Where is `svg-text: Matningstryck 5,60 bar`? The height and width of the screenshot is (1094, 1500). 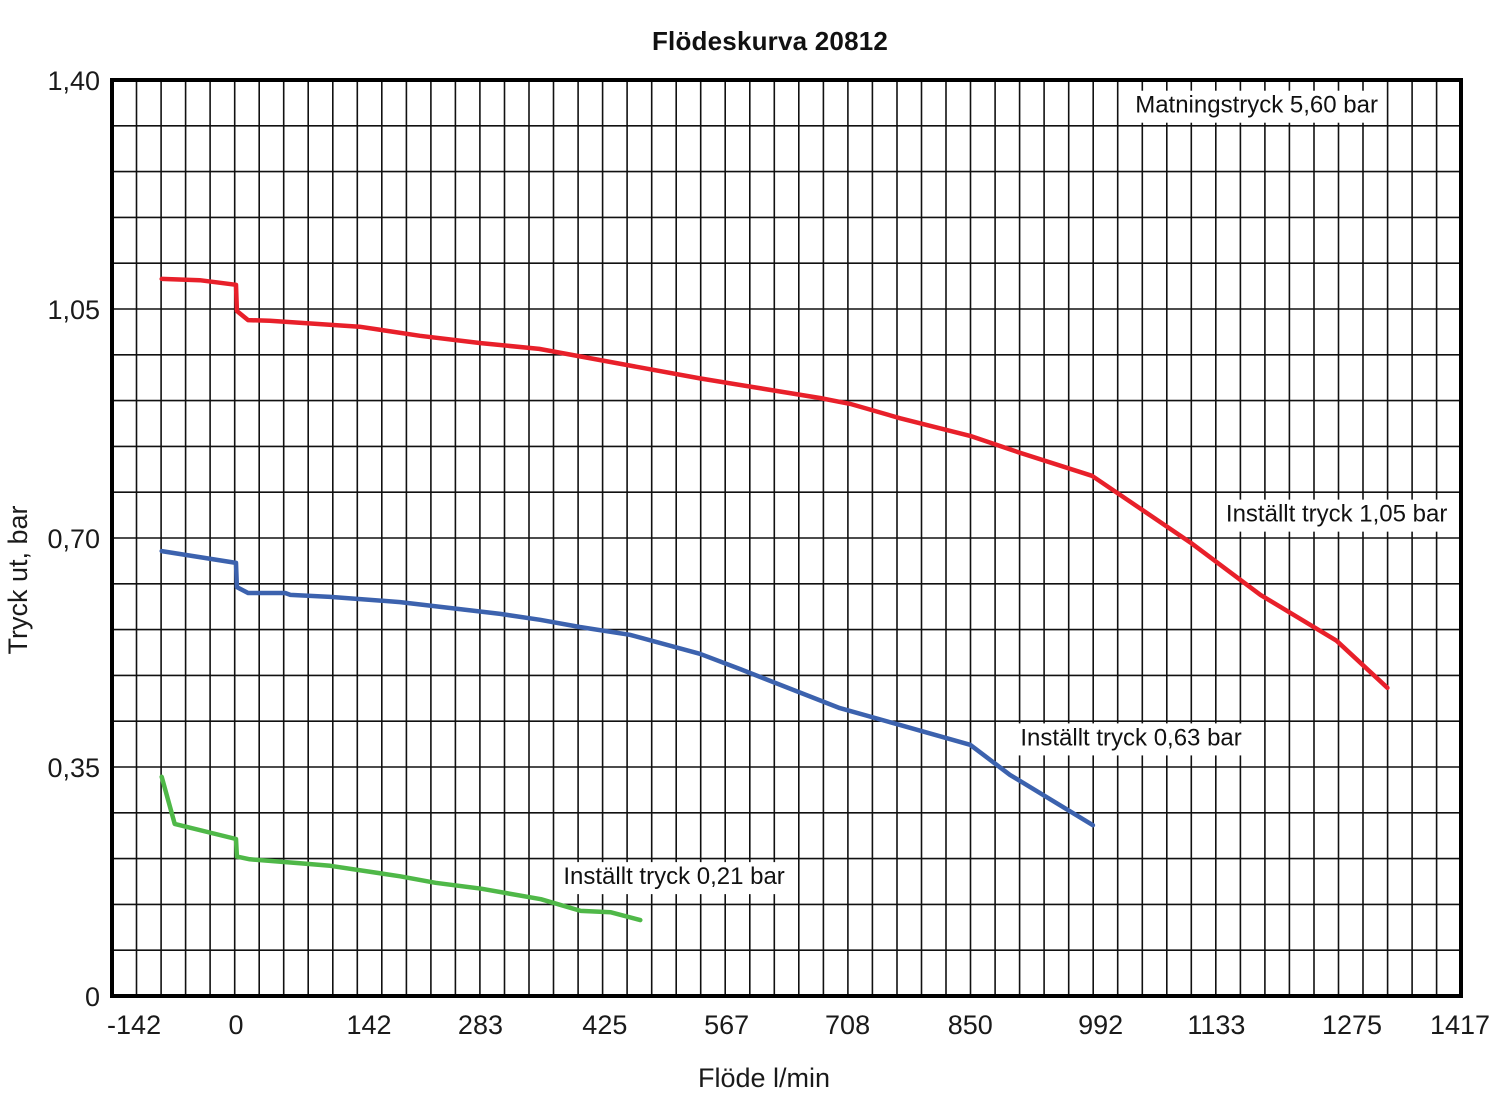
svg-text: Matningstryck 5,60 bar is located at coordinates (1256, 105).